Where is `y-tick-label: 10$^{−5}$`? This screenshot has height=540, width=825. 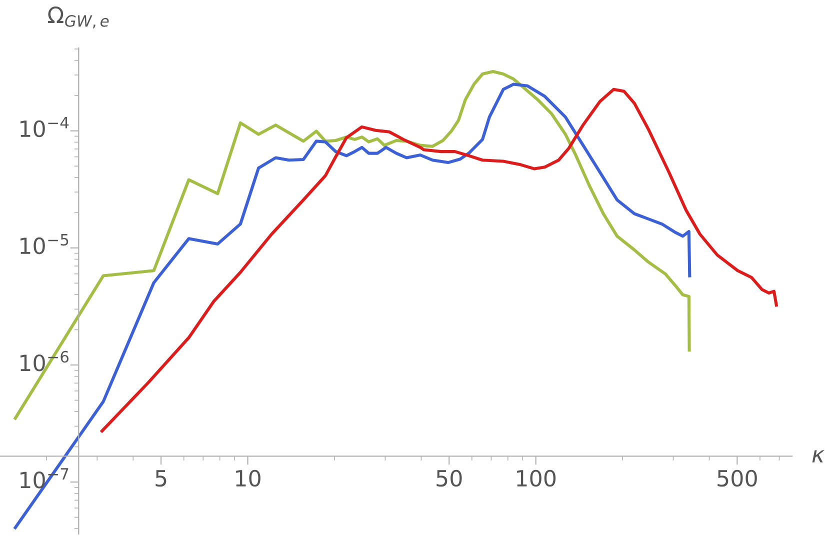 y-tick-label: 10$^{−5}$ is located at coordinates (44, 244).